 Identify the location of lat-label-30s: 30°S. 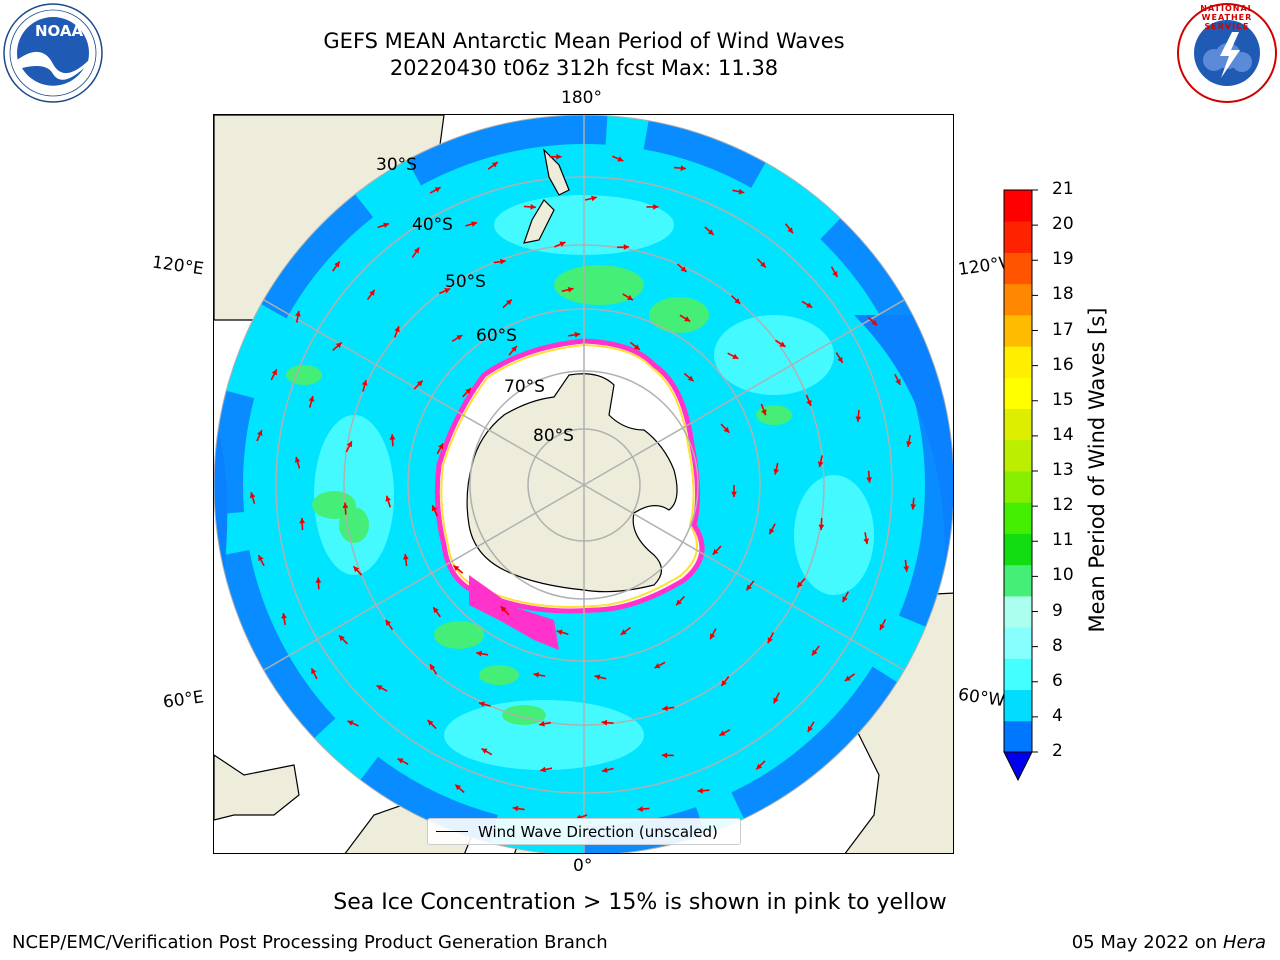
(396, 165).